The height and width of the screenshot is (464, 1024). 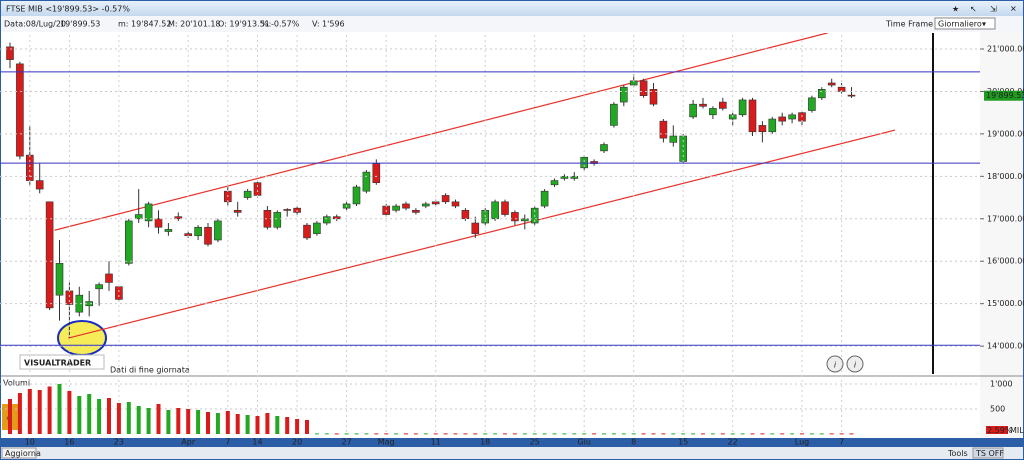 I want to click on star-icon: ★, so click(x=955, y=9).